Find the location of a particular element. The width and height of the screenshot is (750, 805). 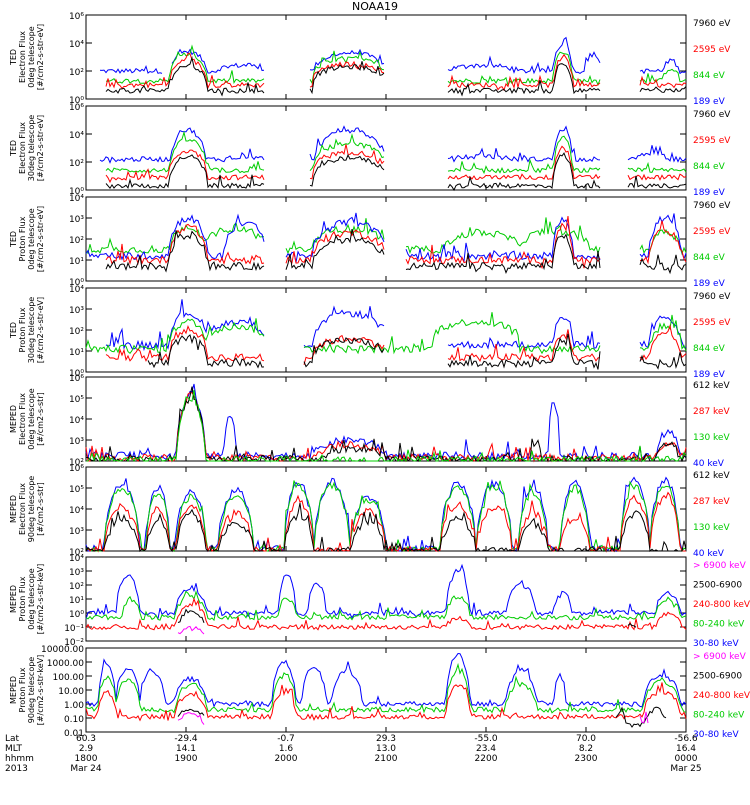

x-tick-label: 1.6 is located at coordinates (286, 749).